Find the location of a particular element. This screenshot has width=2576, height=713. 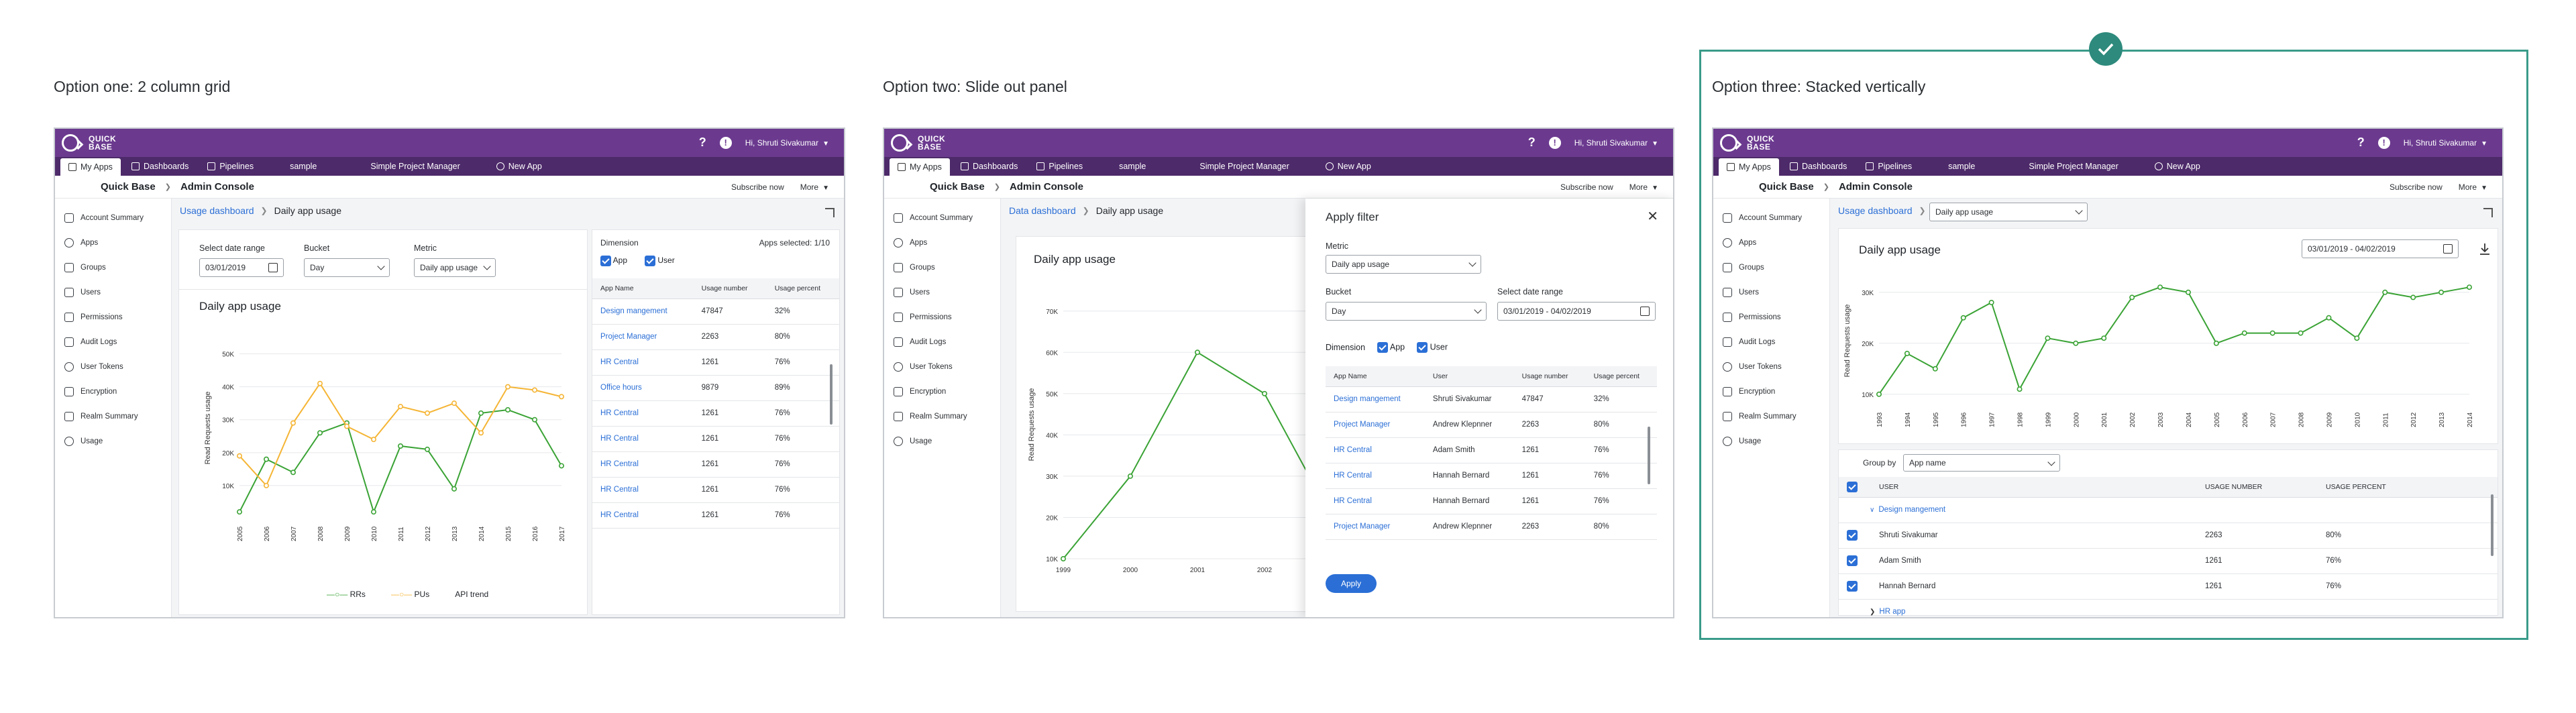

legend-pus: —○— PUs is located at coordinates (410, 594).